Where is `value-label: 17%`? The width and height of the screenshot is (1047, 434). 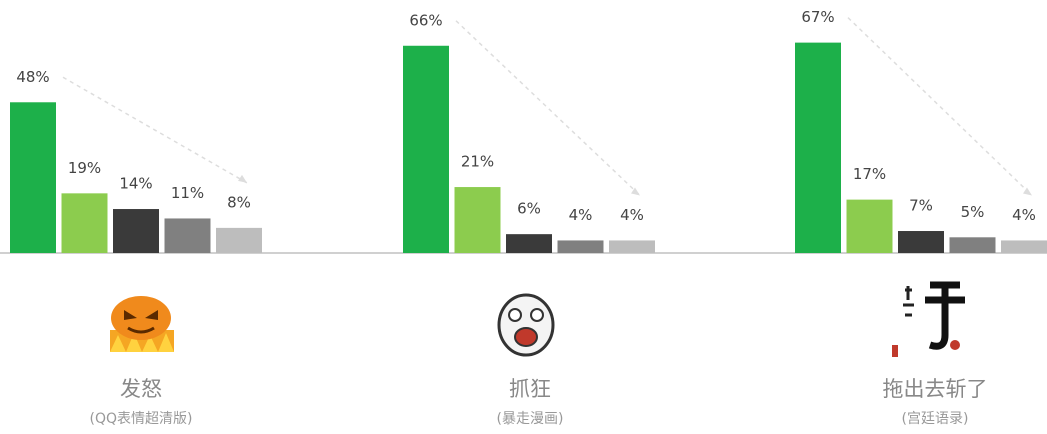 value-label: 17% is located at coordinates (869, 174).